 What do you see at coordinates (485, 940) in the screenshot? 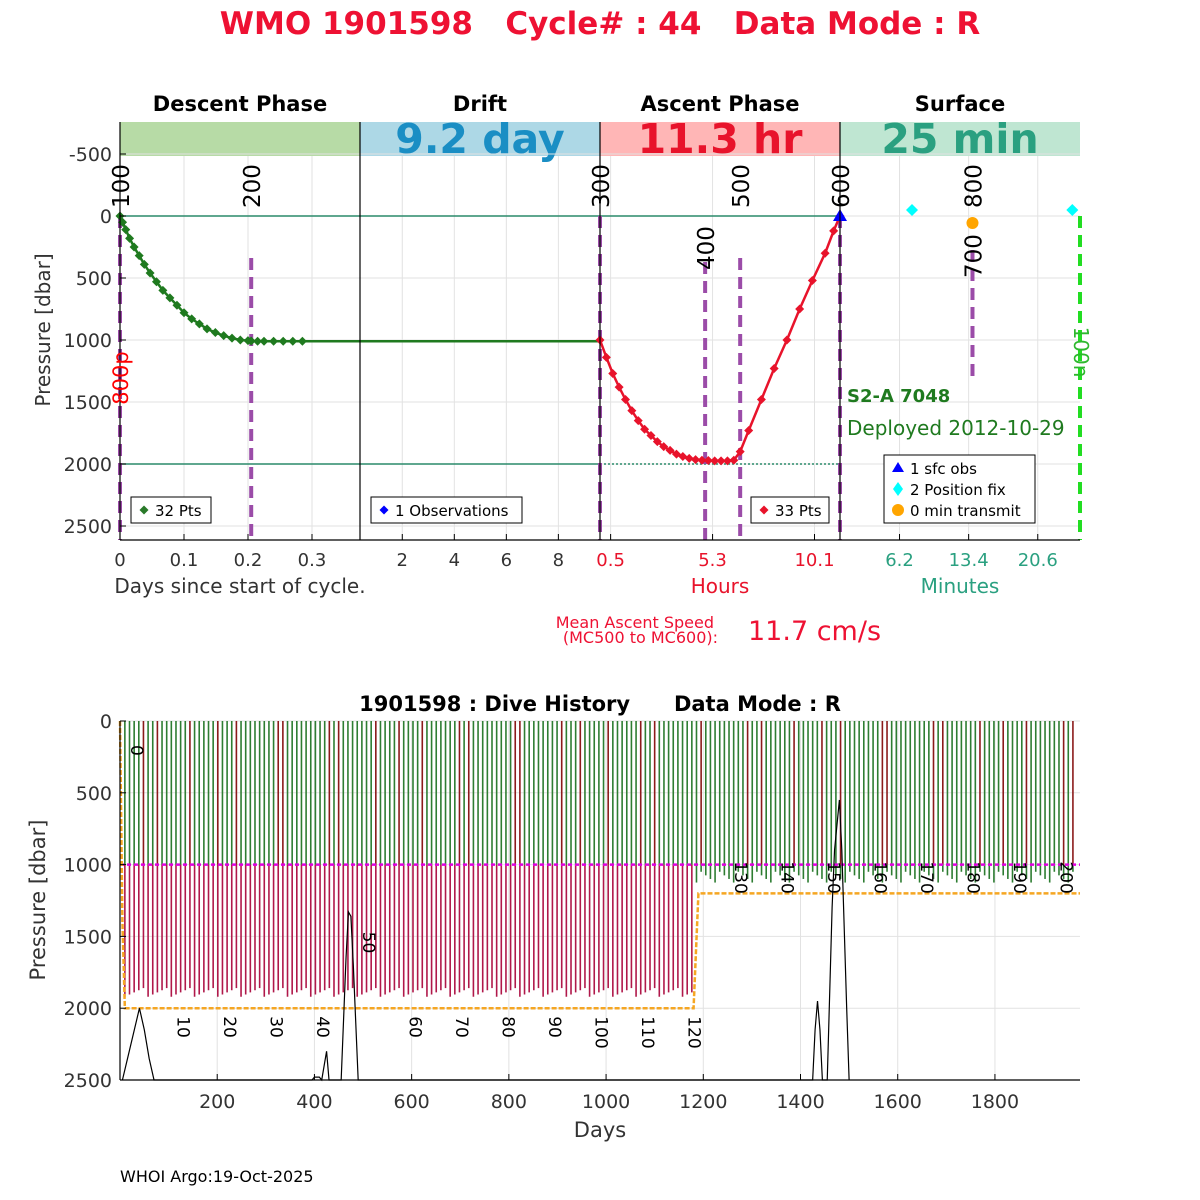
I see `bathymetry-line` at bounding box center [485, 940].